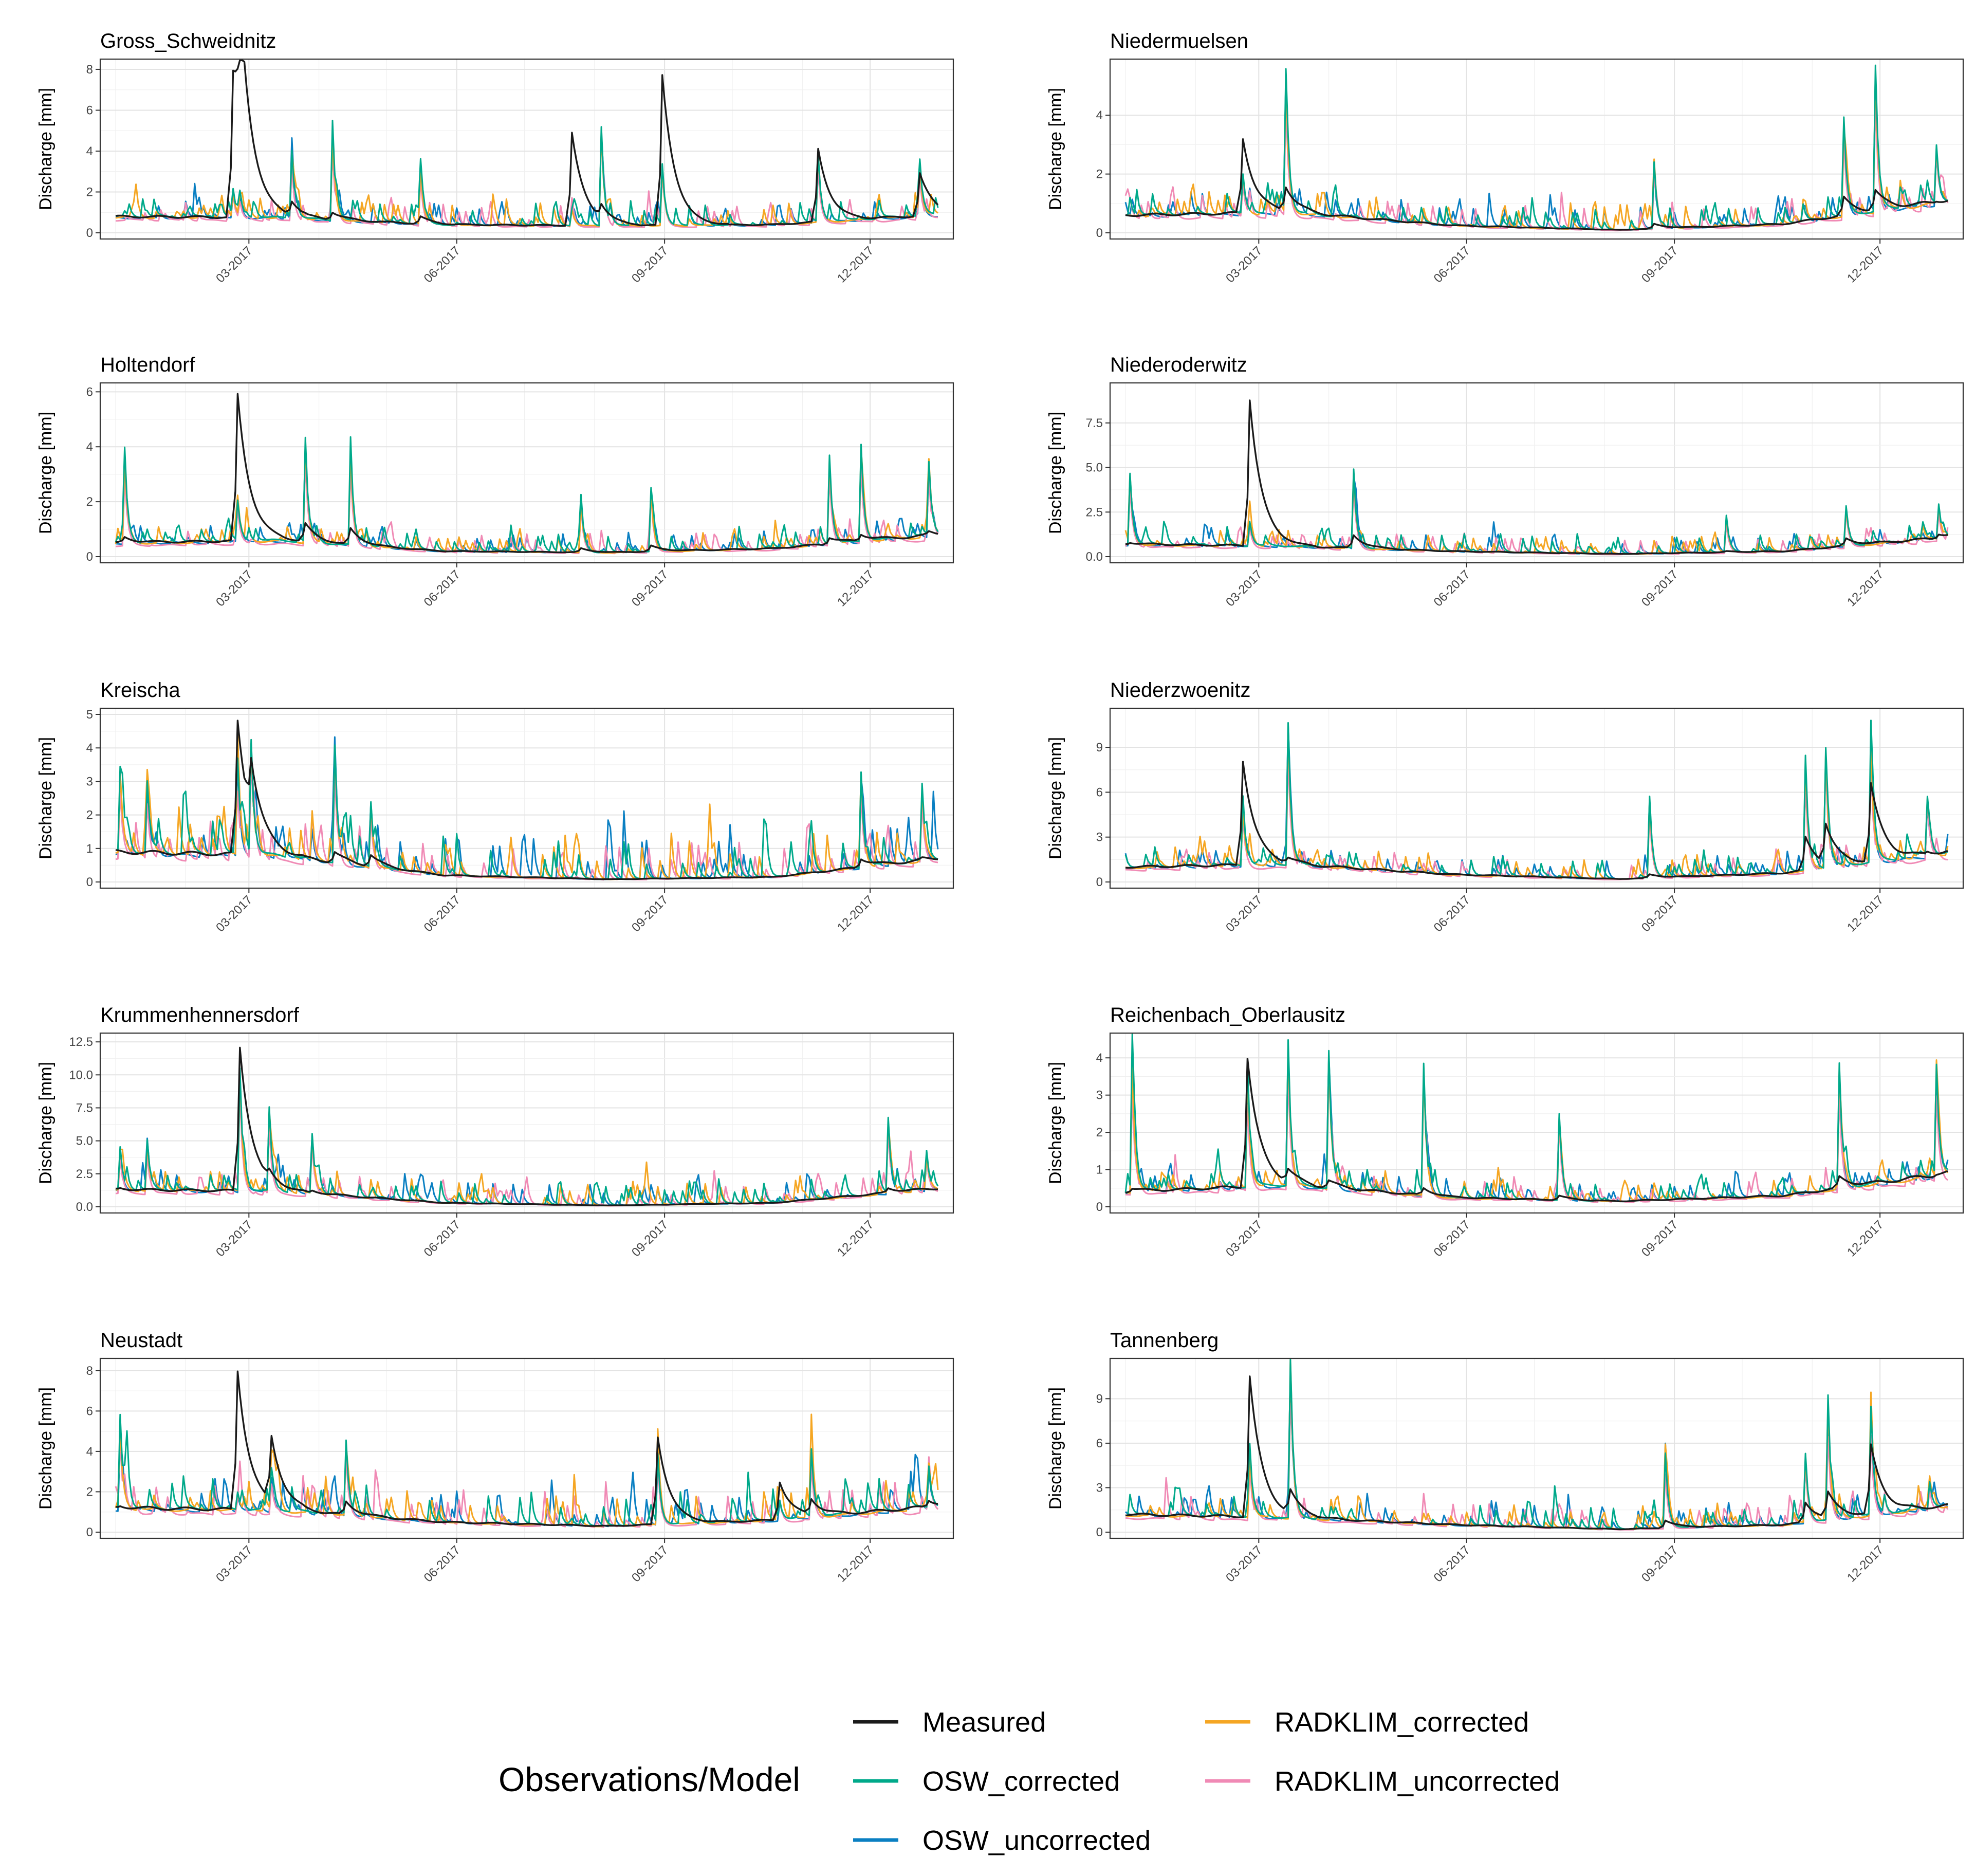  I want to click on legend-item-radklim-corrected: RADKLIM_corrected, so click(1367, 1722).